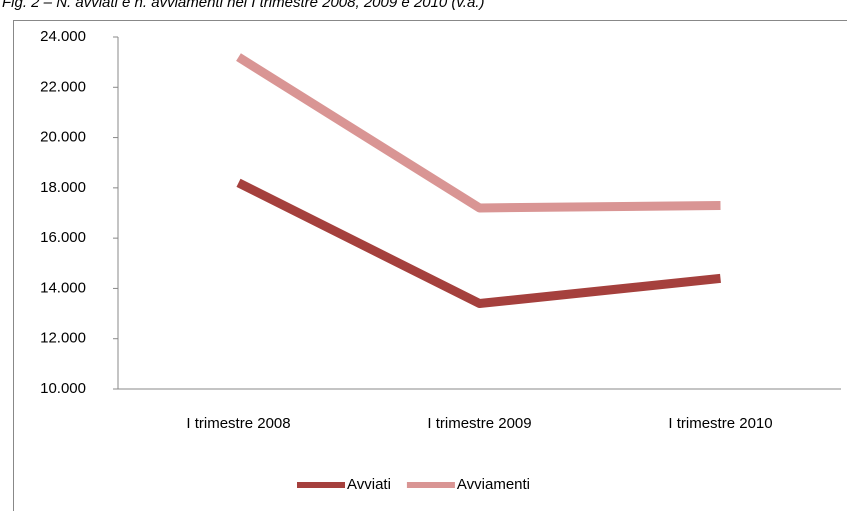 Image resolution: width=847 pixels, height=511 pixels. Describe the element at coordinates (63, 287) in the screenshot. I see `y-tick-label: 14.000` at that location.